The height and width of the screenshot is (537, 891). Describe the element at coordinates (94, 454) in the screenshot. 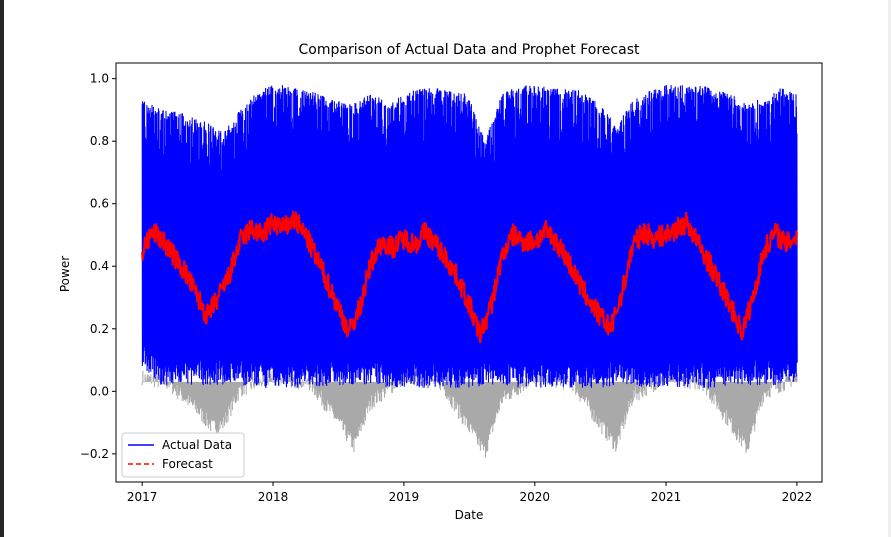

I see `y-tick-label: −0.2` at that location.